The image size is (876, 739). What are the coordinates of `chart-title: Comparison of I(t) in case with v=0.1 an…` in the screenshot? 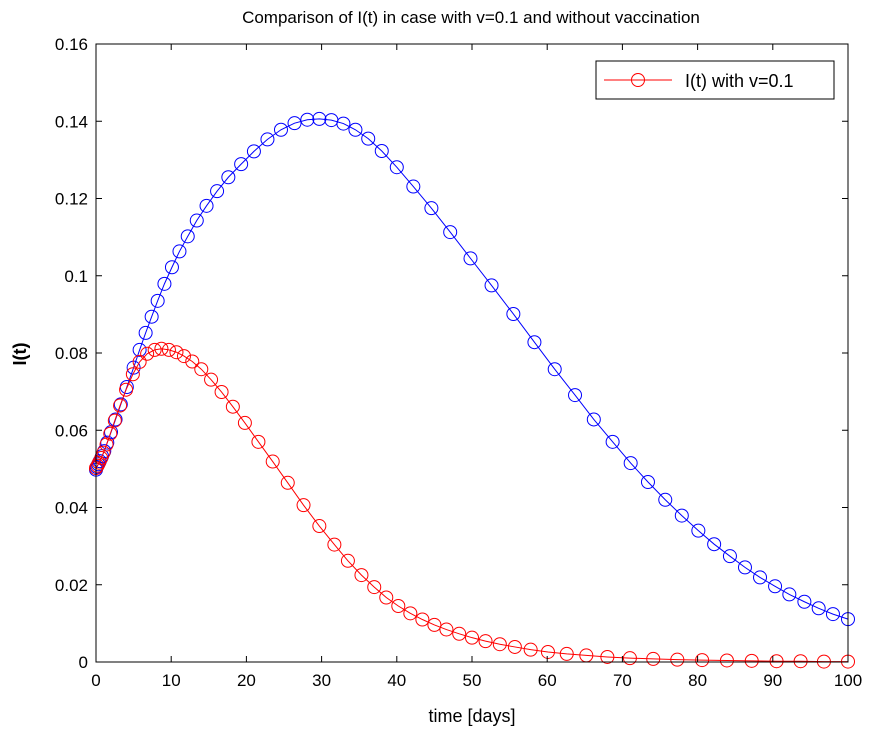 It's located at (471, 17).